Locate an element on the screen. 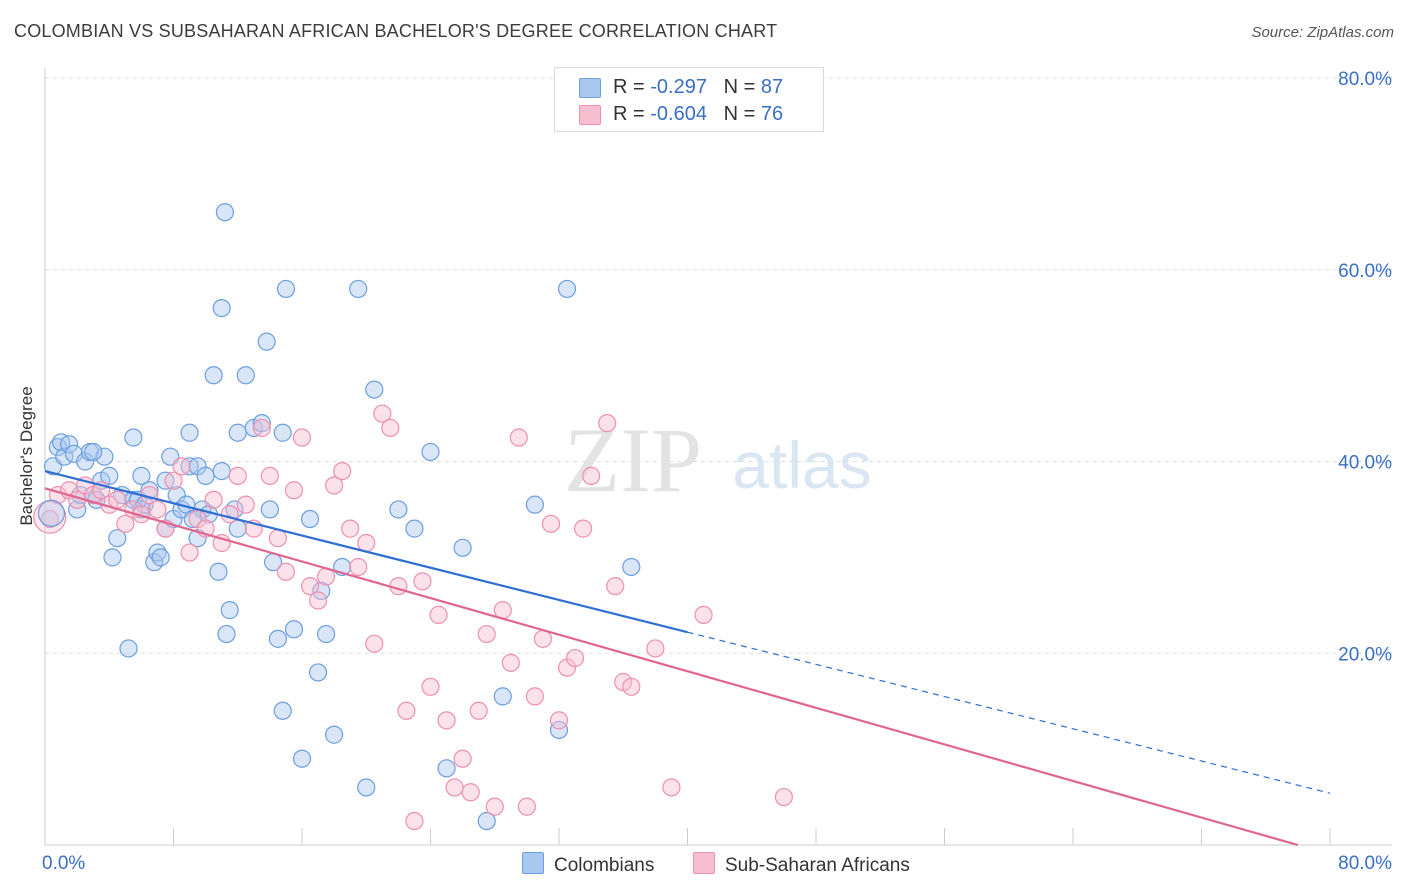  bottom-legend-subsaharan: Sub-Saharan Africans is located at coordinates (801, 864).